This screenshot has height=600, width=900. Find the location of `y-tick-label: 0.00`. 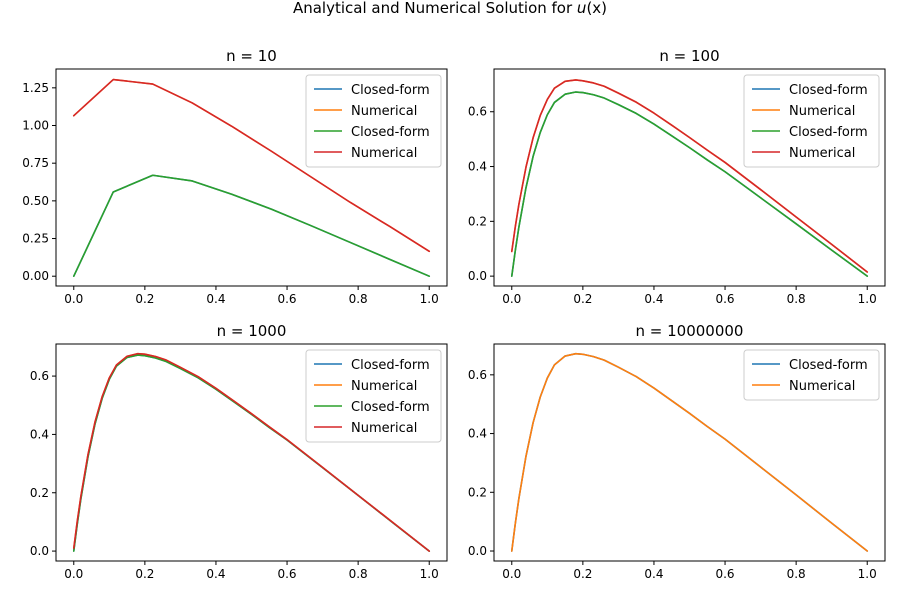

y-tick-label: 0.00 is located at coordinates (35, 276).